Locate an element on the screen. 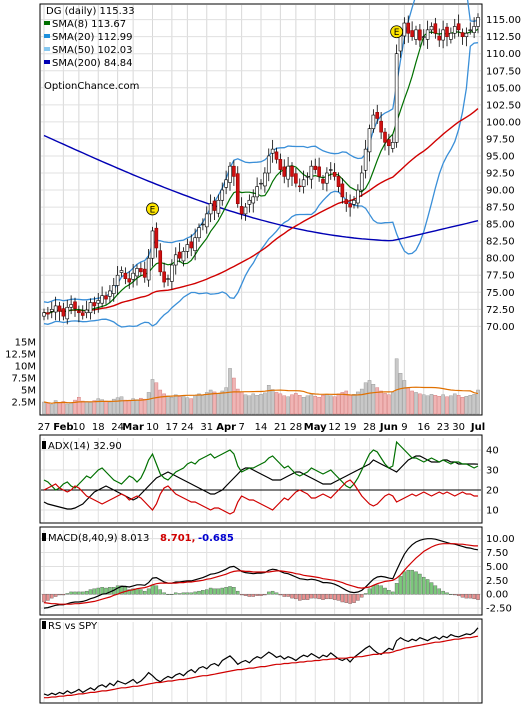 The width and height of the screenshot is (526, 710). legend-entry: SMA(200) 84.84 is located at coordinates (92, 63).